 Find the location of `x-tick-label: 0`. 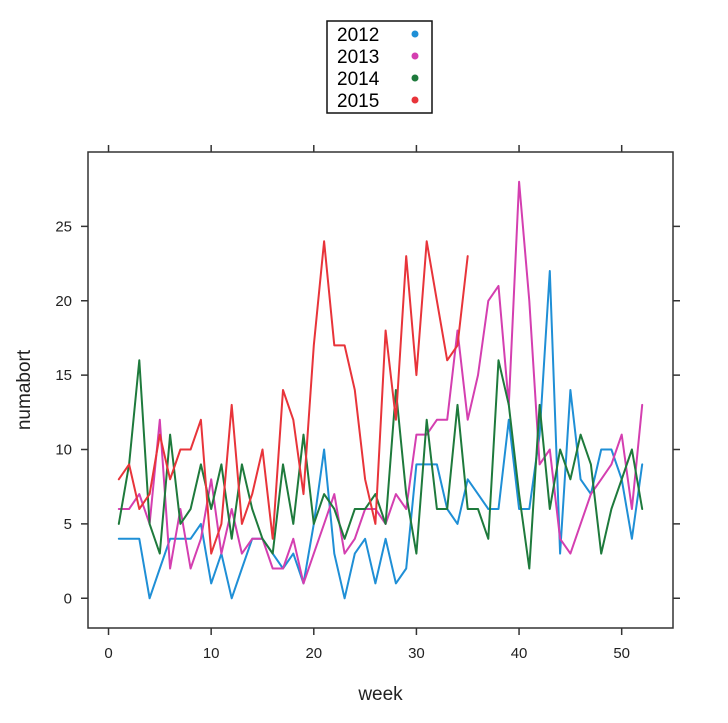

x-tick-label: 0 is located at coordinates (108, 653).